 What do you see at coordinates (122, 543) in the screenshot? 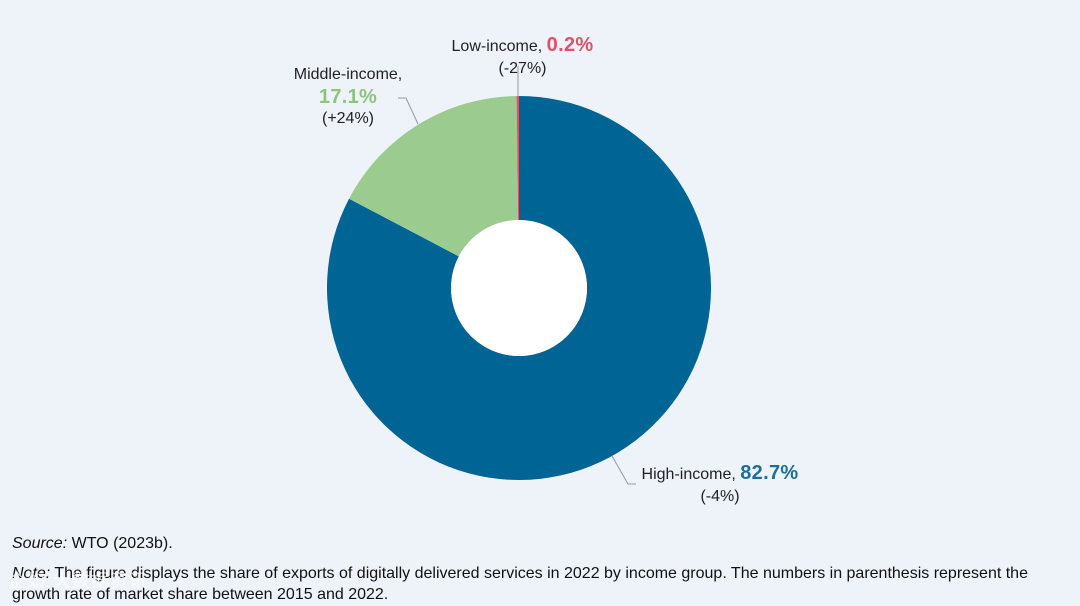
I see `source-text: WTO (2023b).` at bounding box center [122, 543].